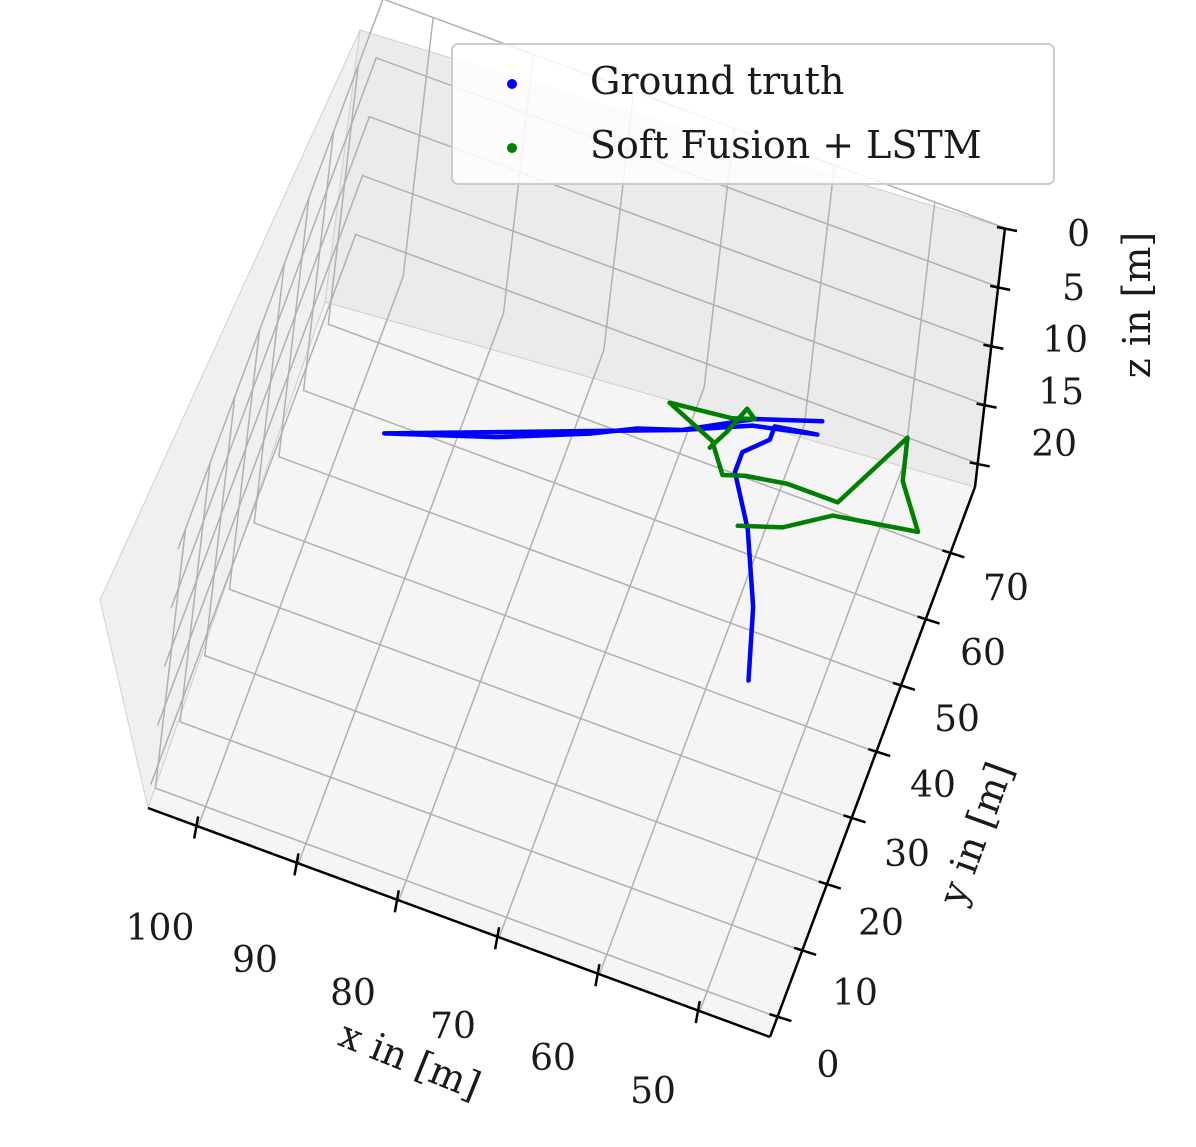  What do you see at coordinates (881, 923) in the screenshot?
I see `y-tick-label: 20` at bounding box center [881, 923].